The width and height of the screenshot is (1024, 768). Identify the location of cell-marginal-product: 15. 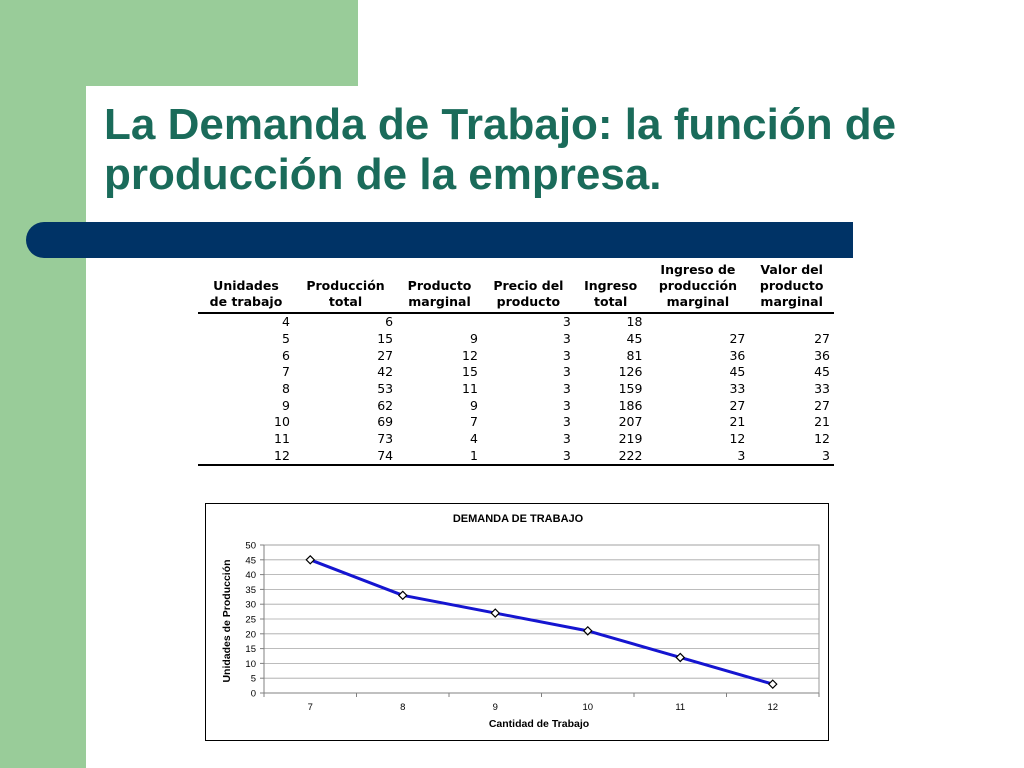
(470, 372).